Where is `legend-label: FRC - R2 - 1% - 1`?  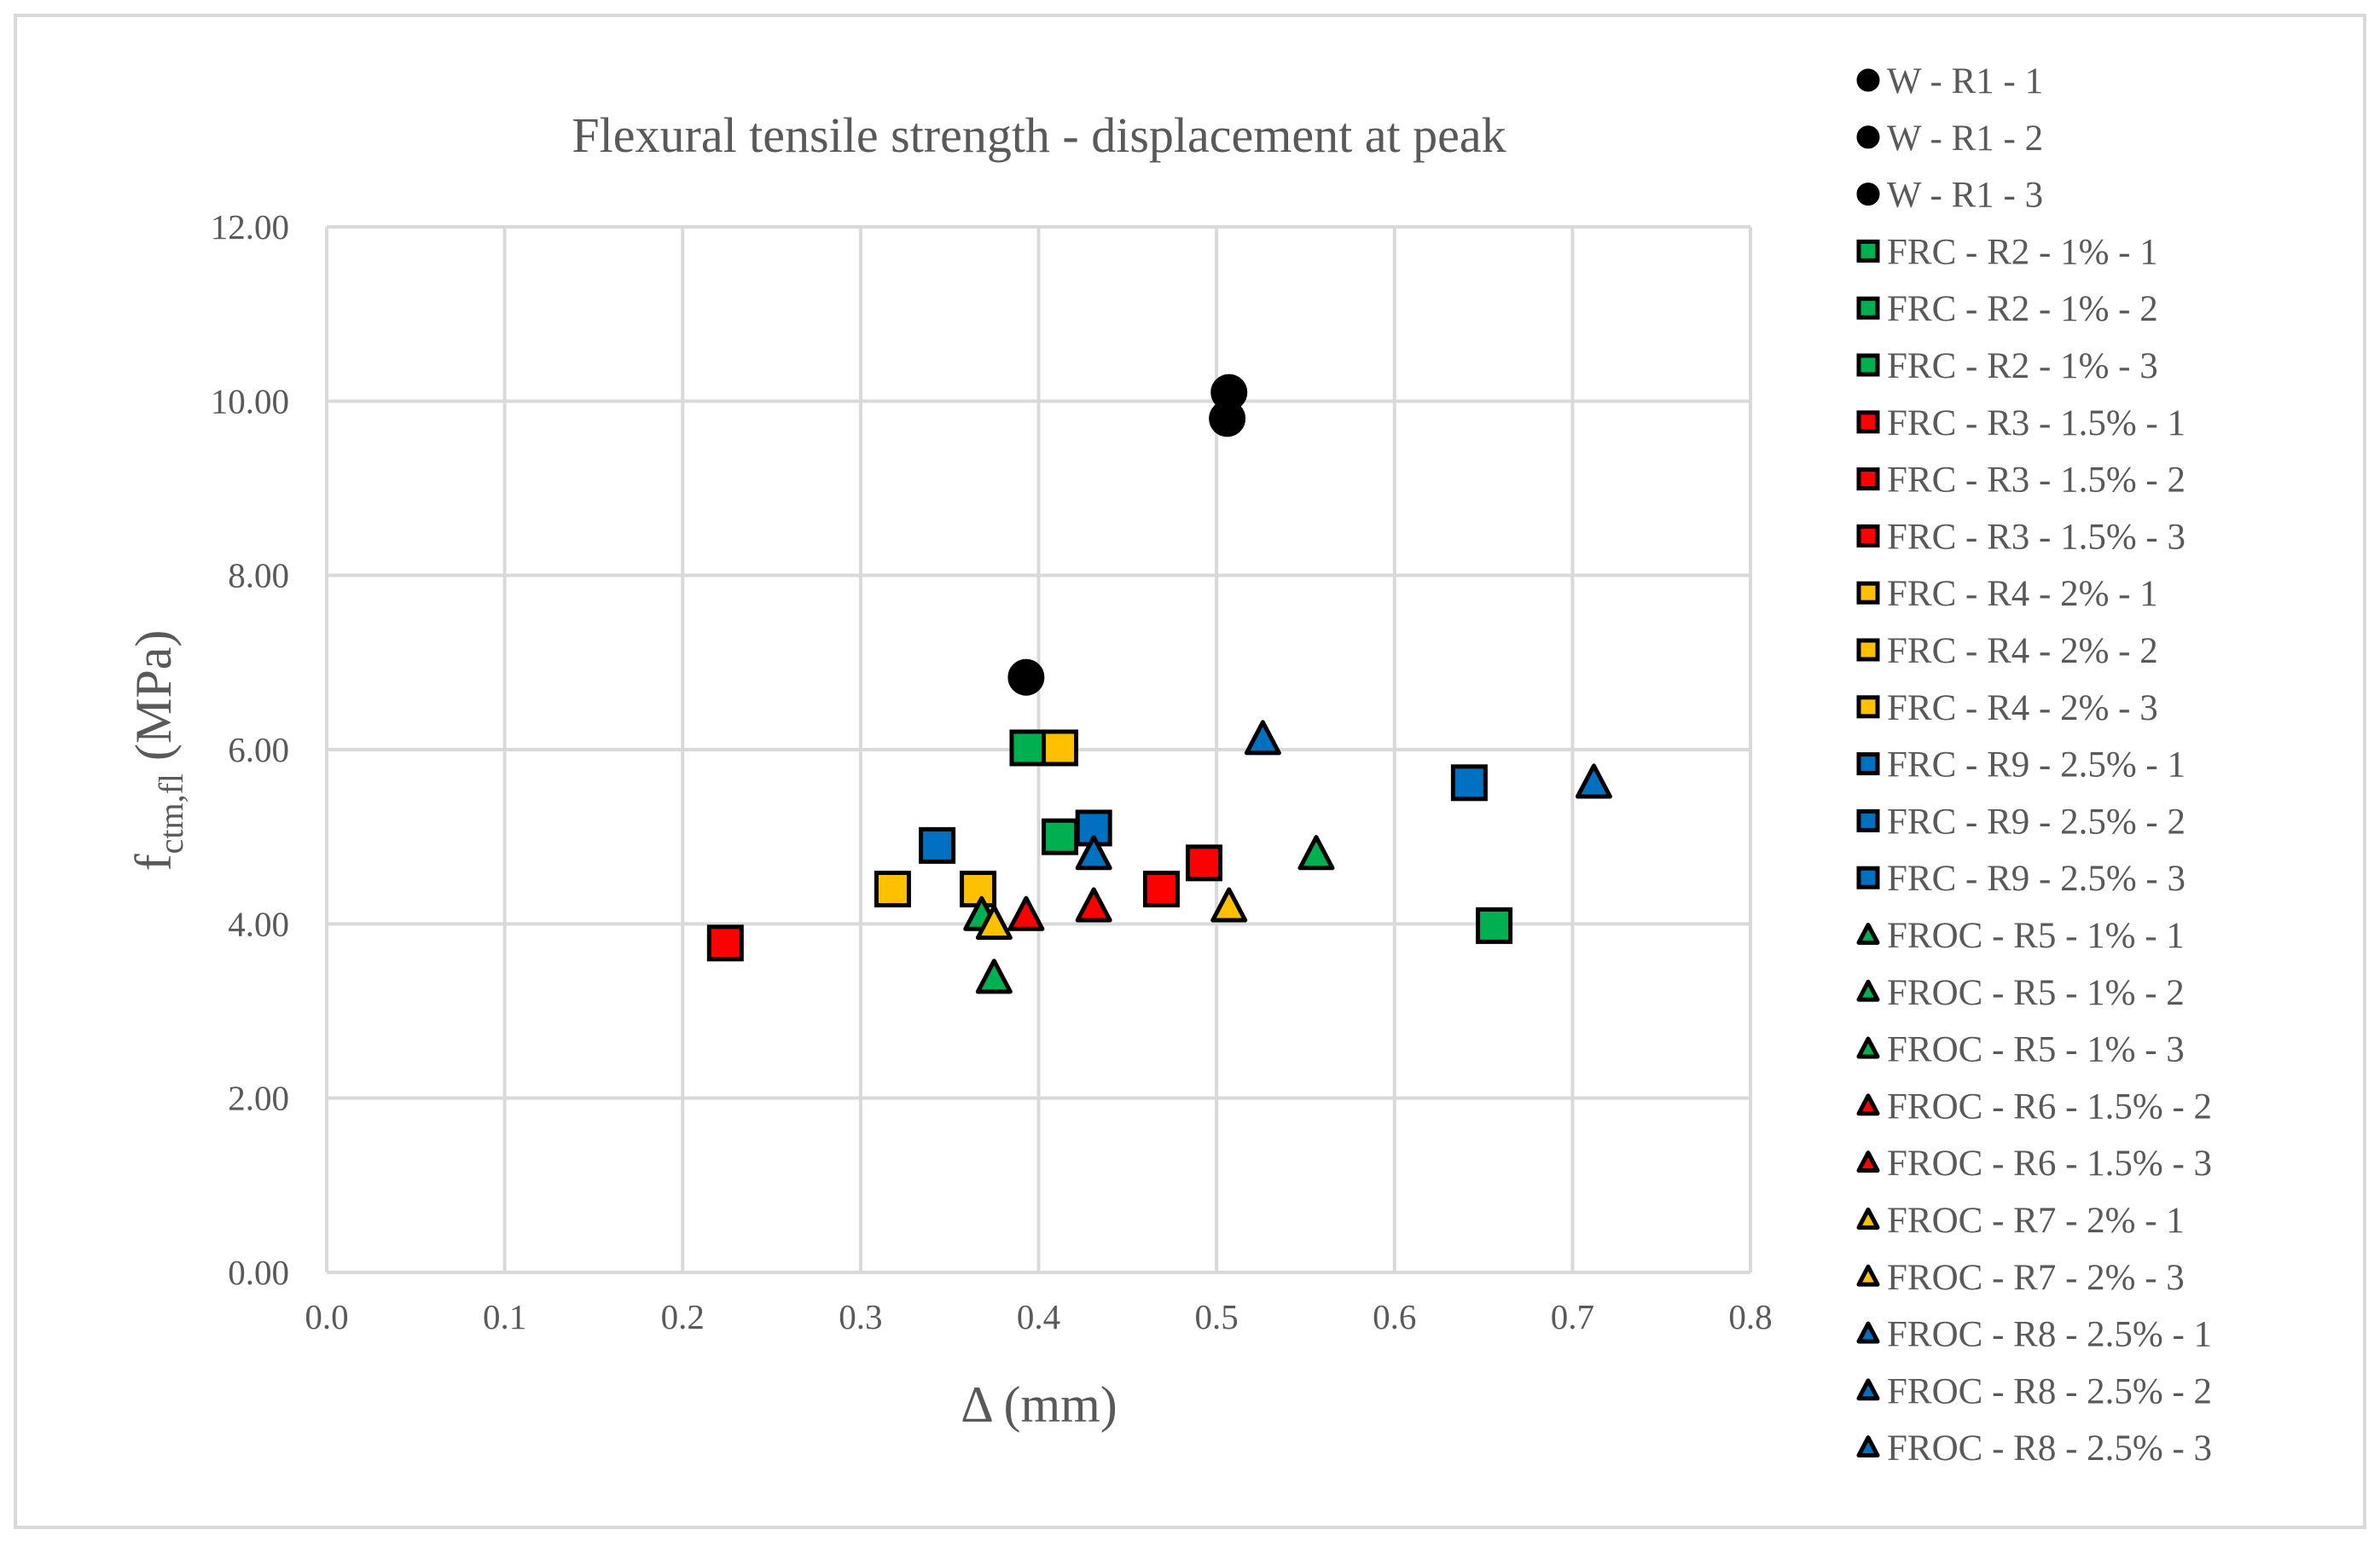
legend-label: FRC - R2 - 1% - 1 is located at coordinates (2022, 252).